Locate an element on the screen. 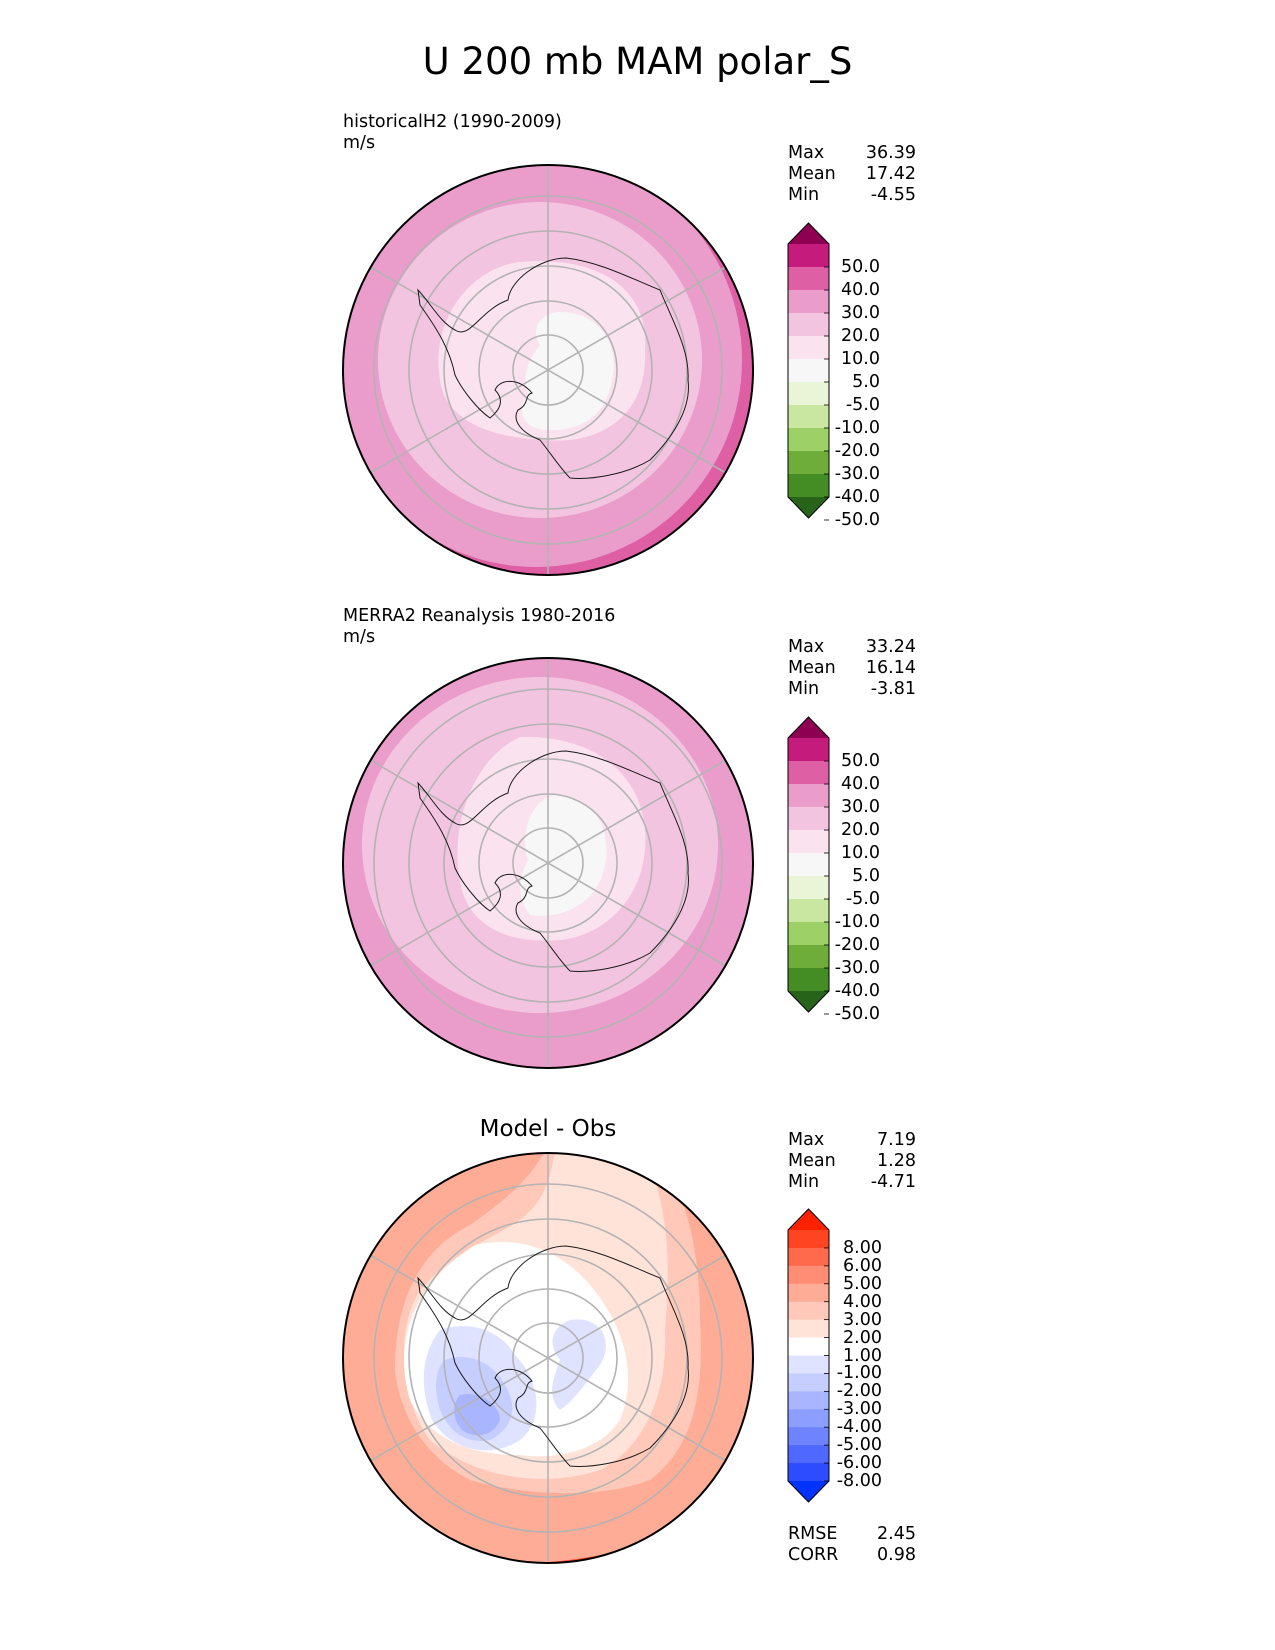  panel-3-colorbar-tick-label: 2.00 is located at coordinates (862, 1337).